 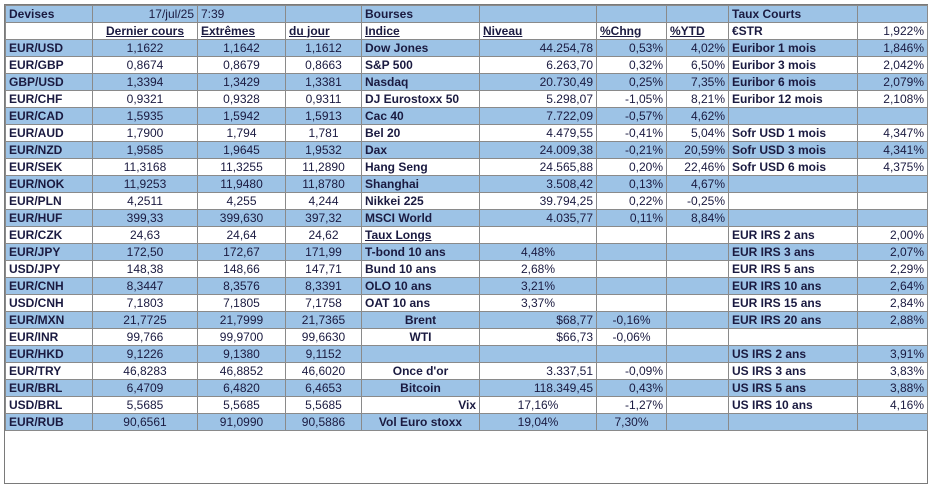 I want to click on last-price-cell: 0,9321, so click(x=145, y=99).